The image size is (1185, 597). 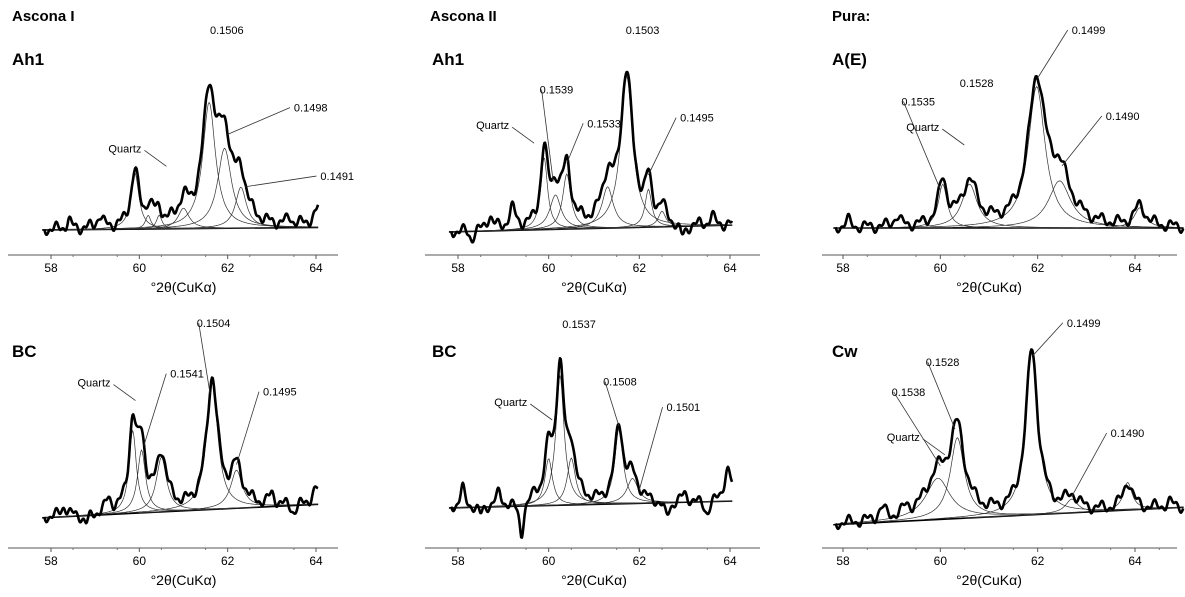 What do you see at coordinates (620, 383) in the screenshot?
I see `peak-annotation: 0.1508` at bounding box center [620, 383].